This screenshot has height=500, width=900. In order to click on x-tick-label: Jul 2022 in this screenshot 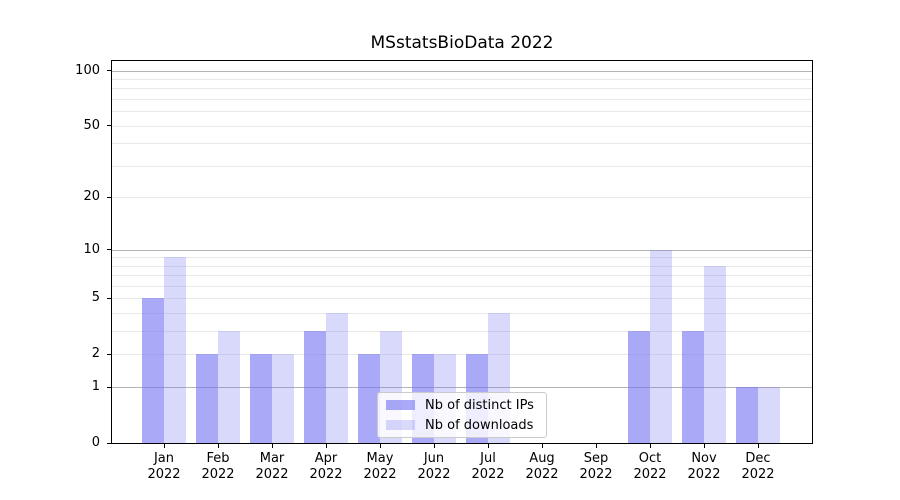, I will do `click(488, 467)`.